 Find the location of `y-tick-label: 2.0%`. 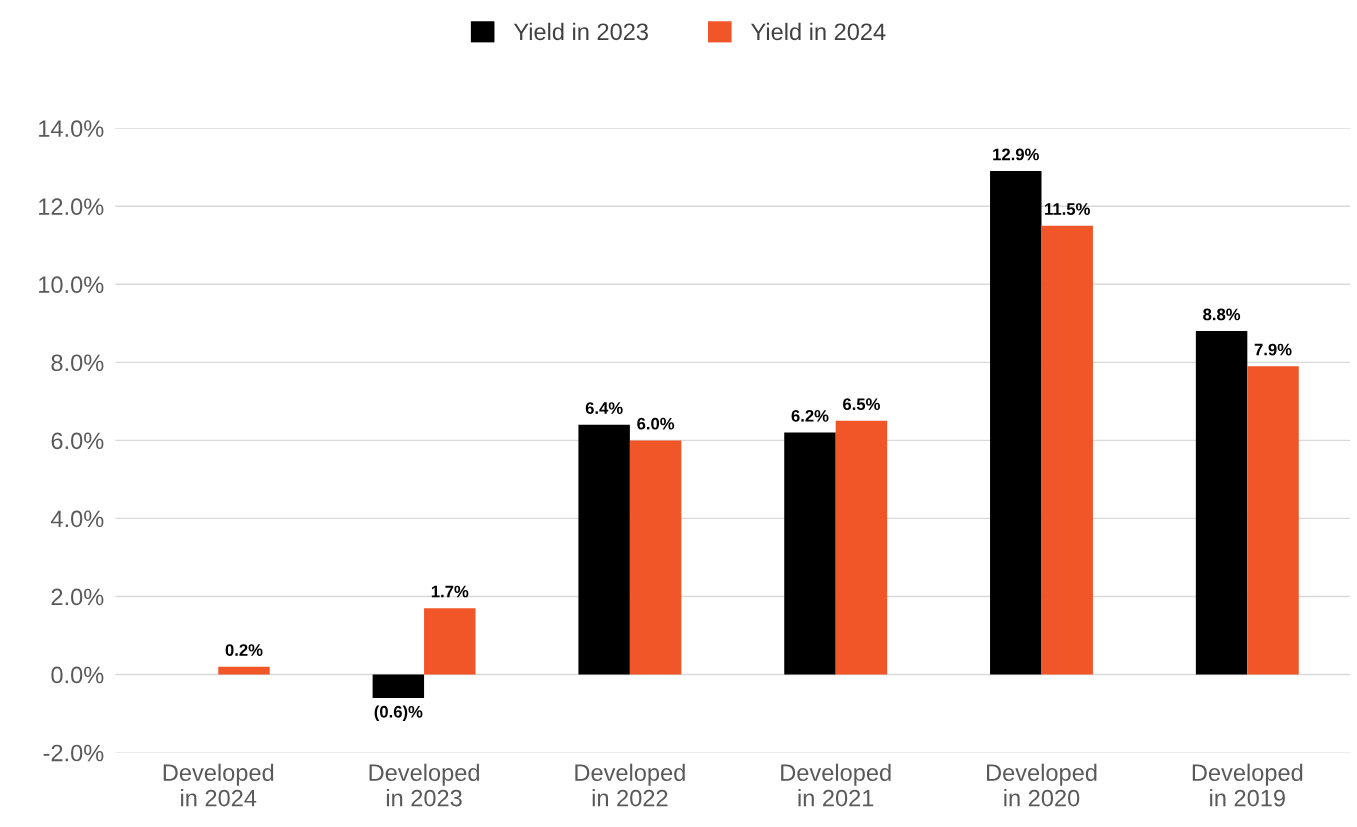

y-tick-label: 2.0% is located at coordinates (77, 597).